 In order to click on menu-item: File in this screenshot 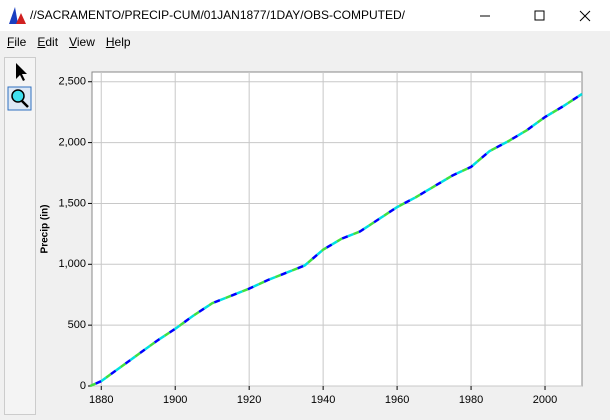, I will do `click(17, 42)`.